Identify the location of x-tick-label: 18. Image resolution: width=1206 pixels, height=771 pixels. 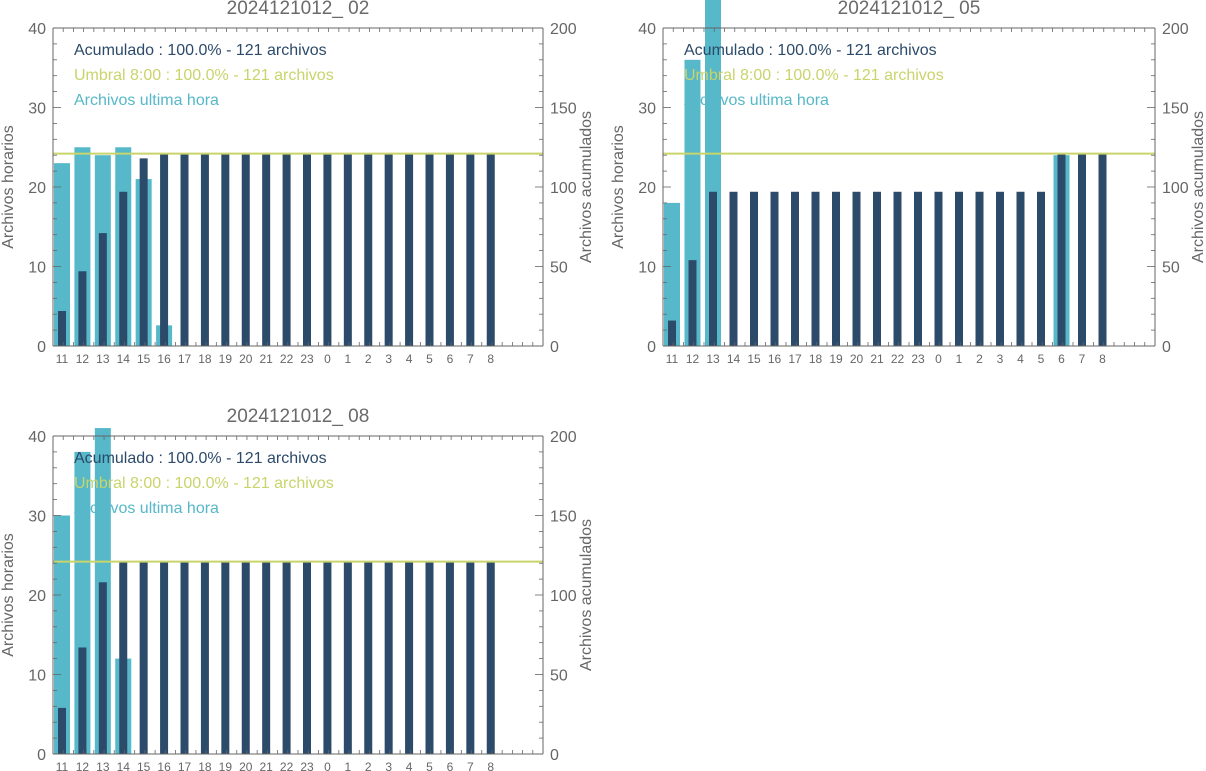
(205, 765).